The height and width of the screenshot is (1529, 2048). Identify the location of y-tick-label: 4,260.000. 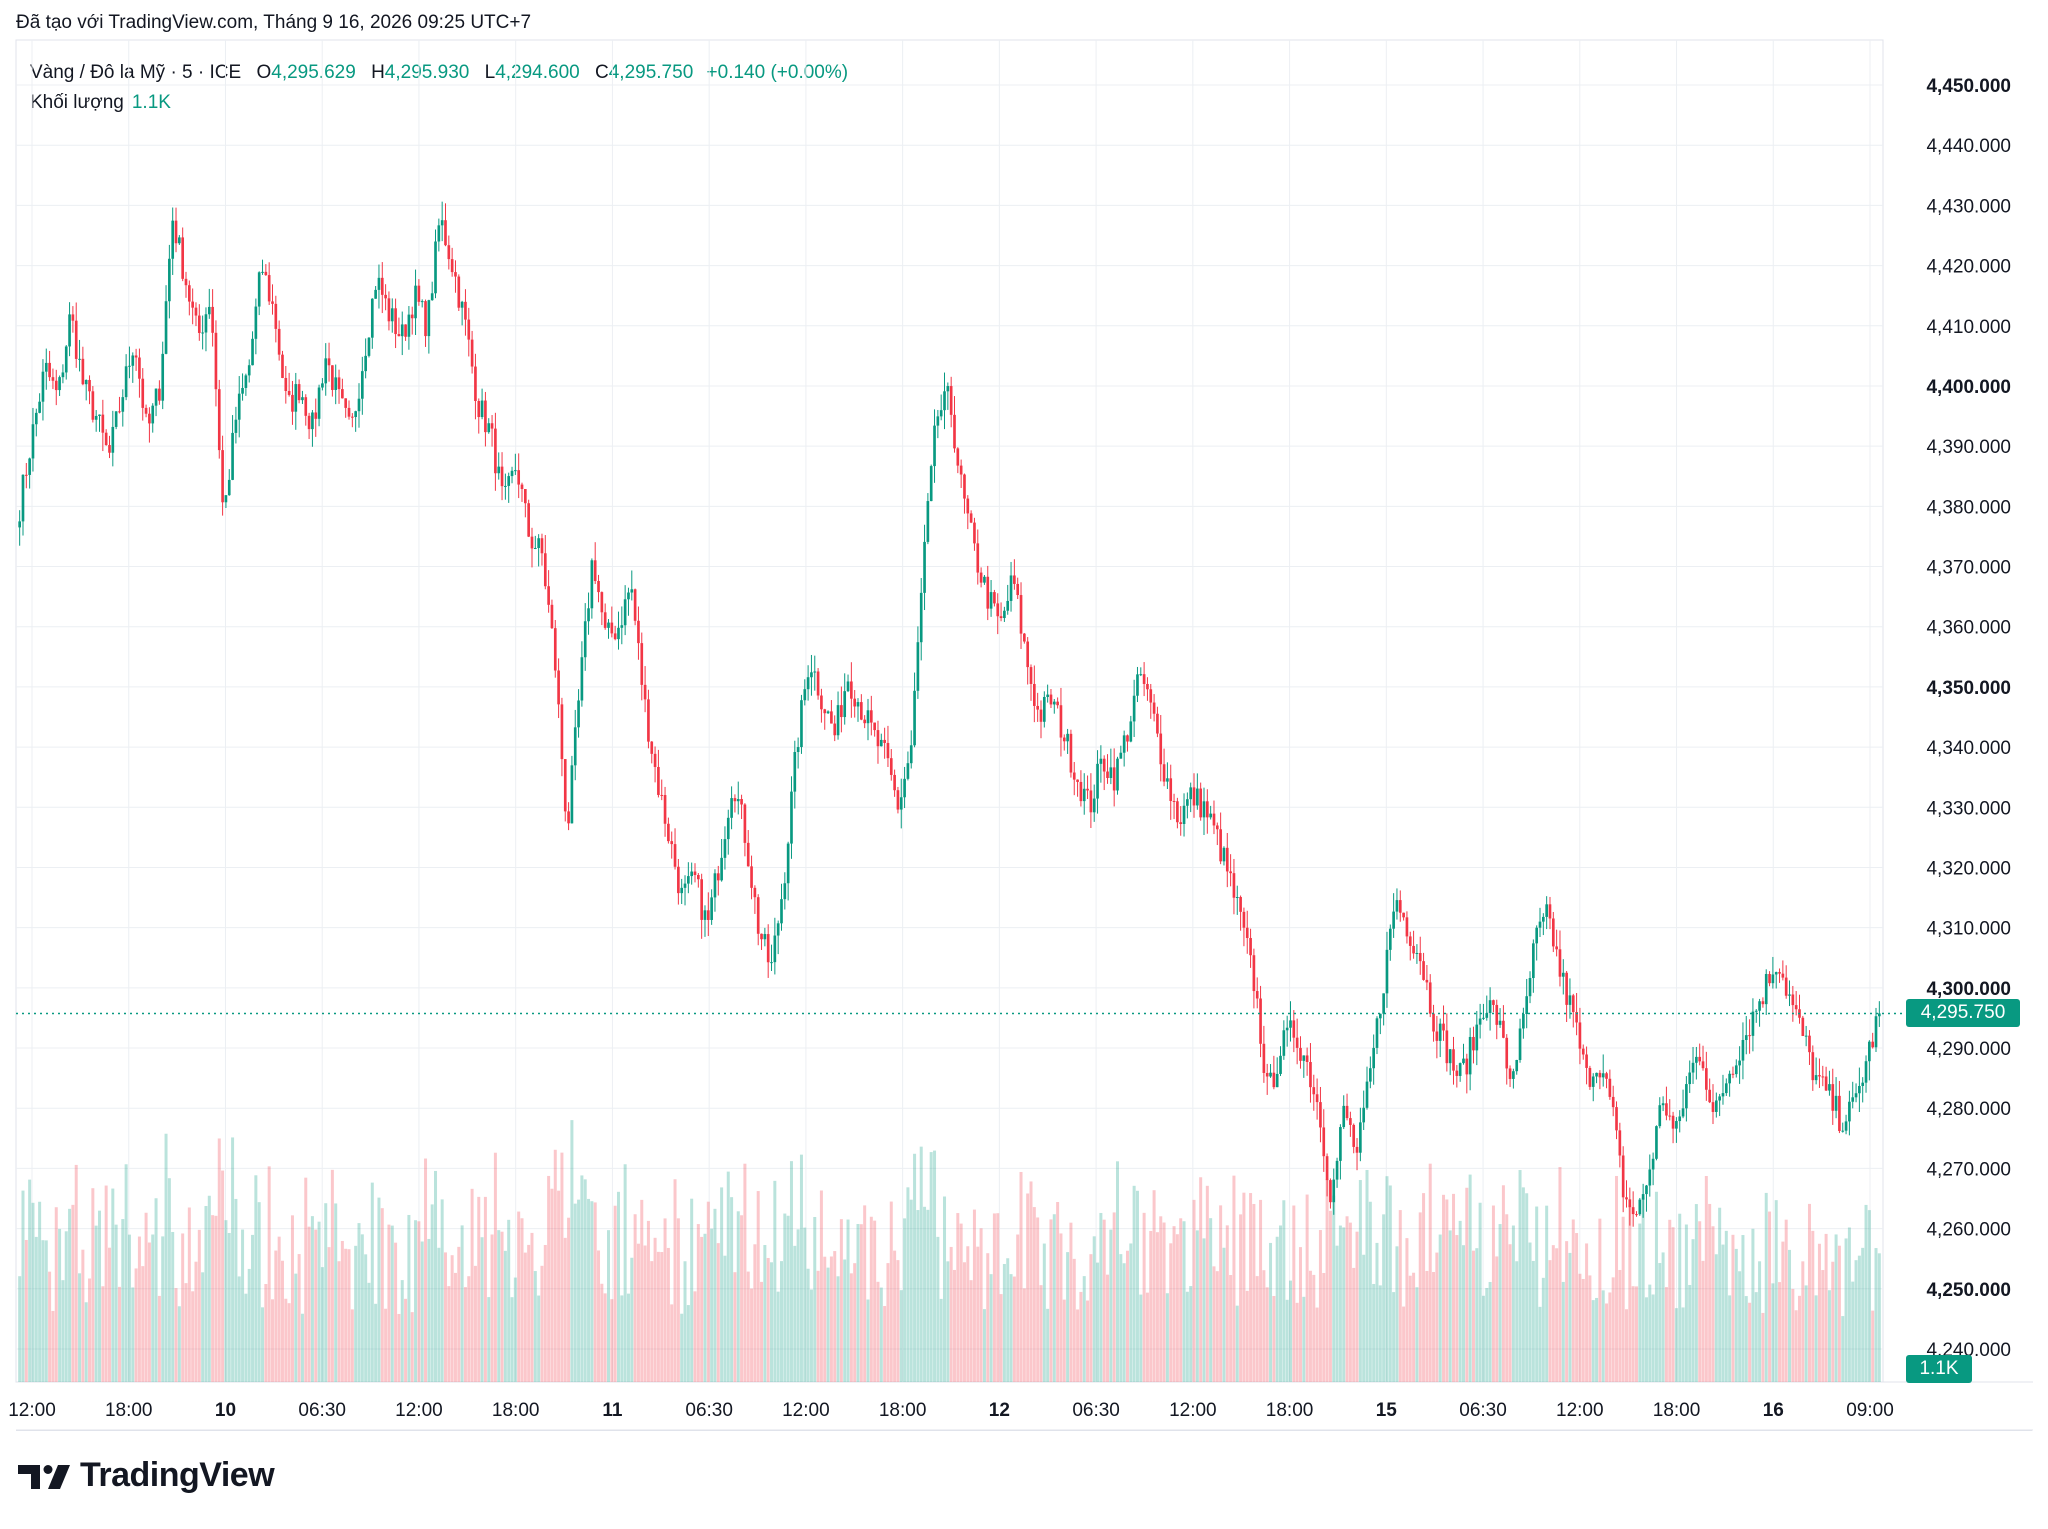
(1968, 1230).